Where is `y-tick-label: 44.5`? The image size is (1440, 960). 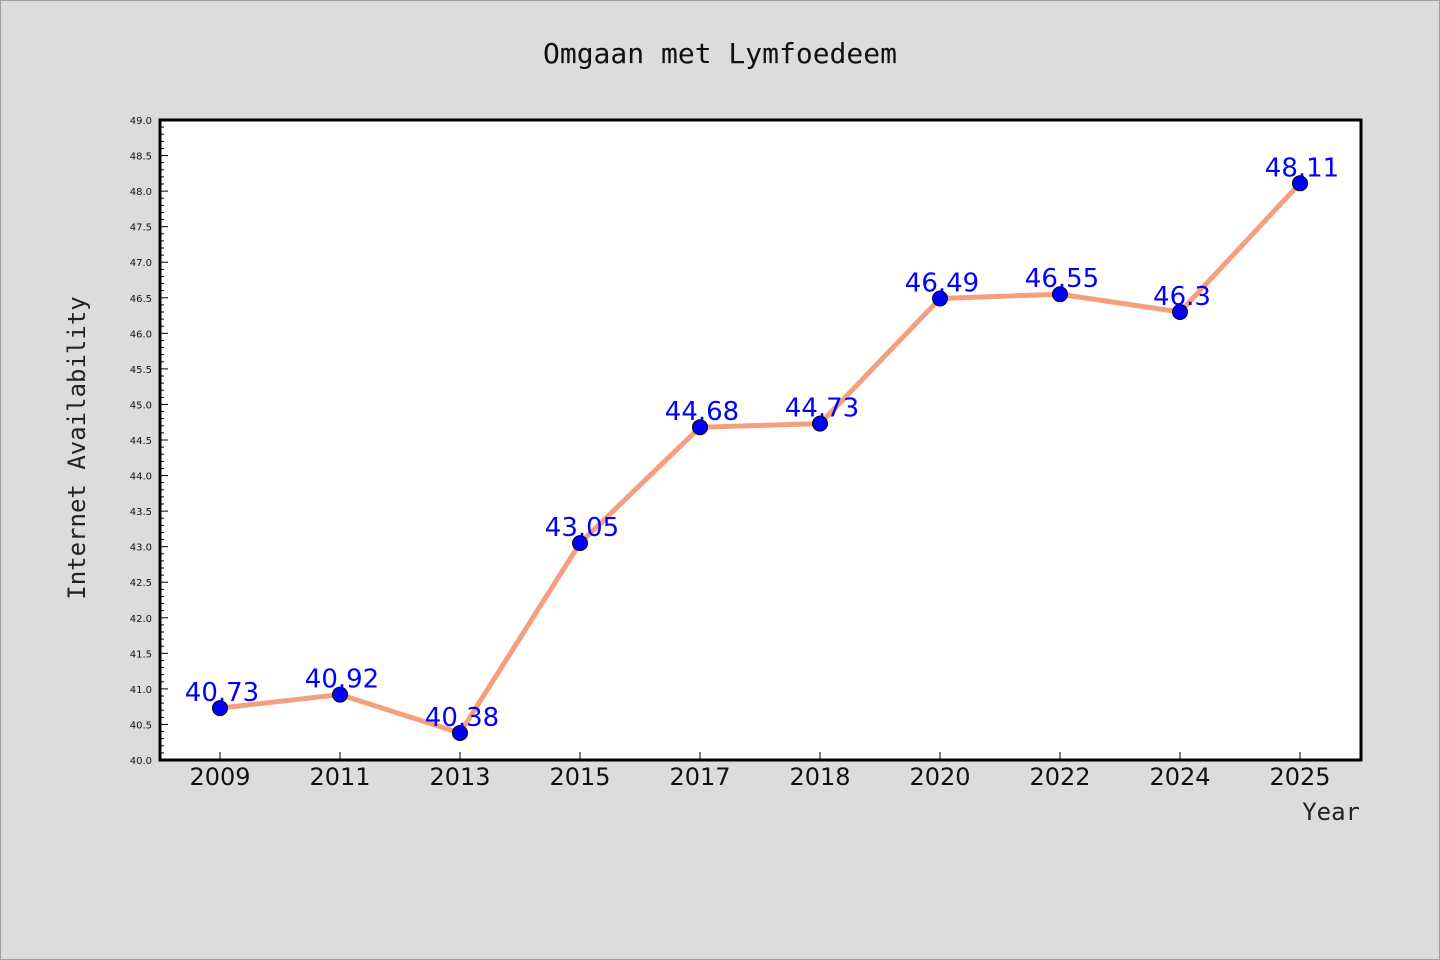 y-tick-label: 44.5 is located at coordinates (141, 441).